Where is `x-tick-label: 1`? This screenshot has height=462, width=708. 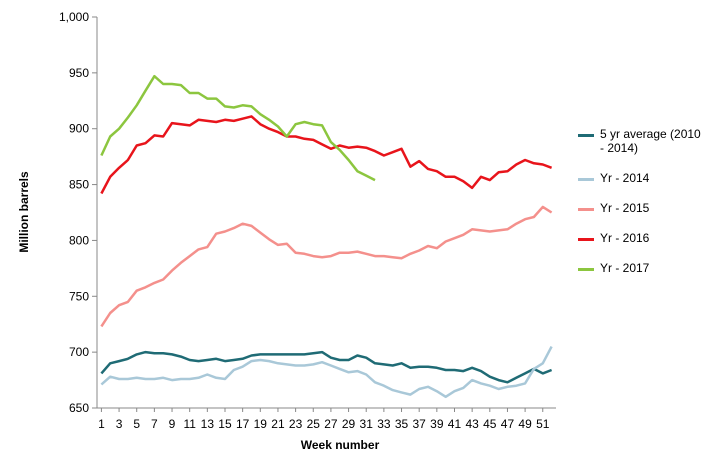 x-tick-label: 1 is located at coordinates (101, 424).